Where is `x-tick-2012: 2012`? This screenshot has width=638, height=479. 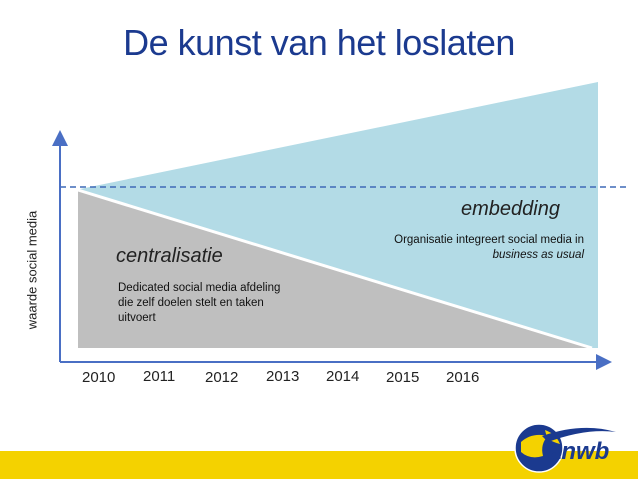 x-tick-2012: 2012 is located at coordinates (222, 377).